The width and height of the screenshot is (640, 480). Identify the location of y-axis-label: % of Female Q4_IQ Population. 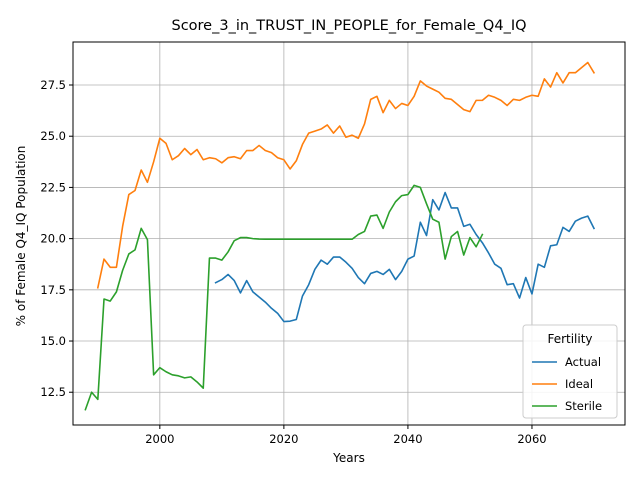
(21, 236).